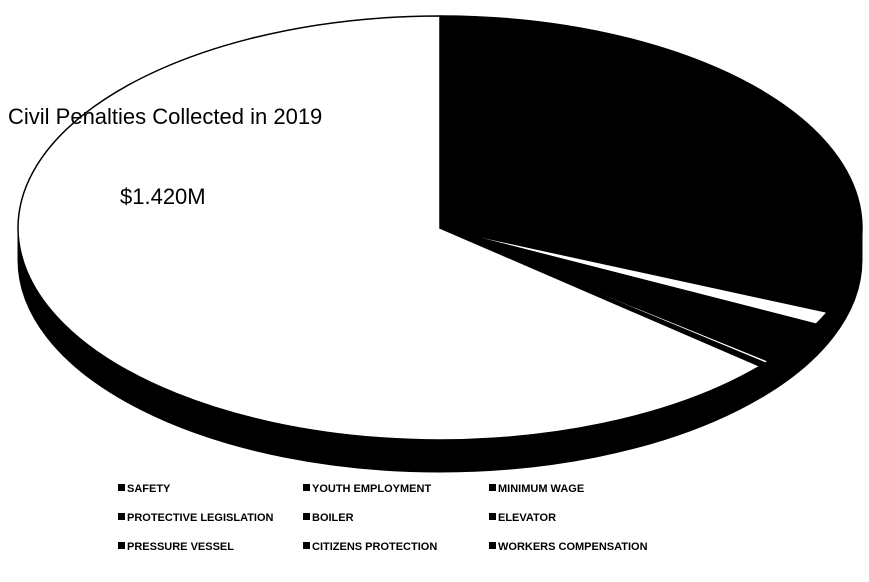  I want to click on legend-label: PRESSURE VESSEL, so click(180, 547).